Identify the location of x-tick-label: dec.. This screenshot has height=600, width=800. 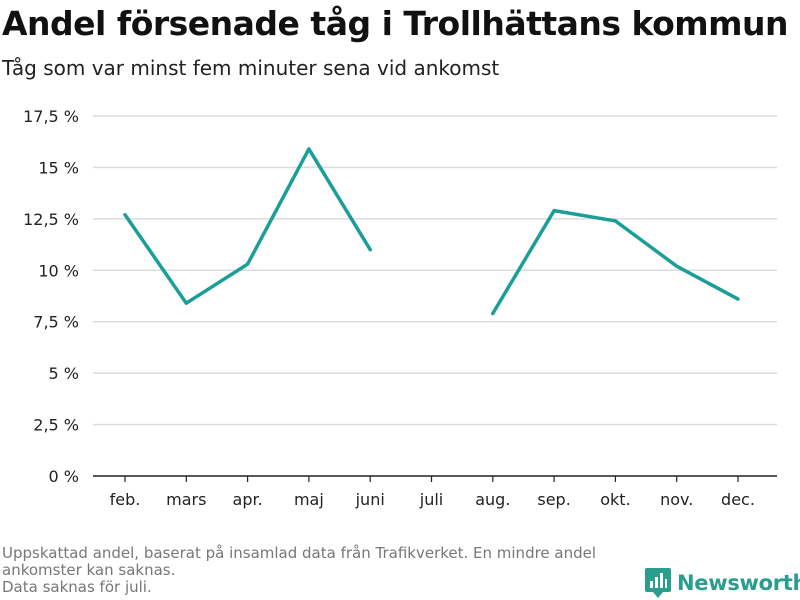
(738, 499).